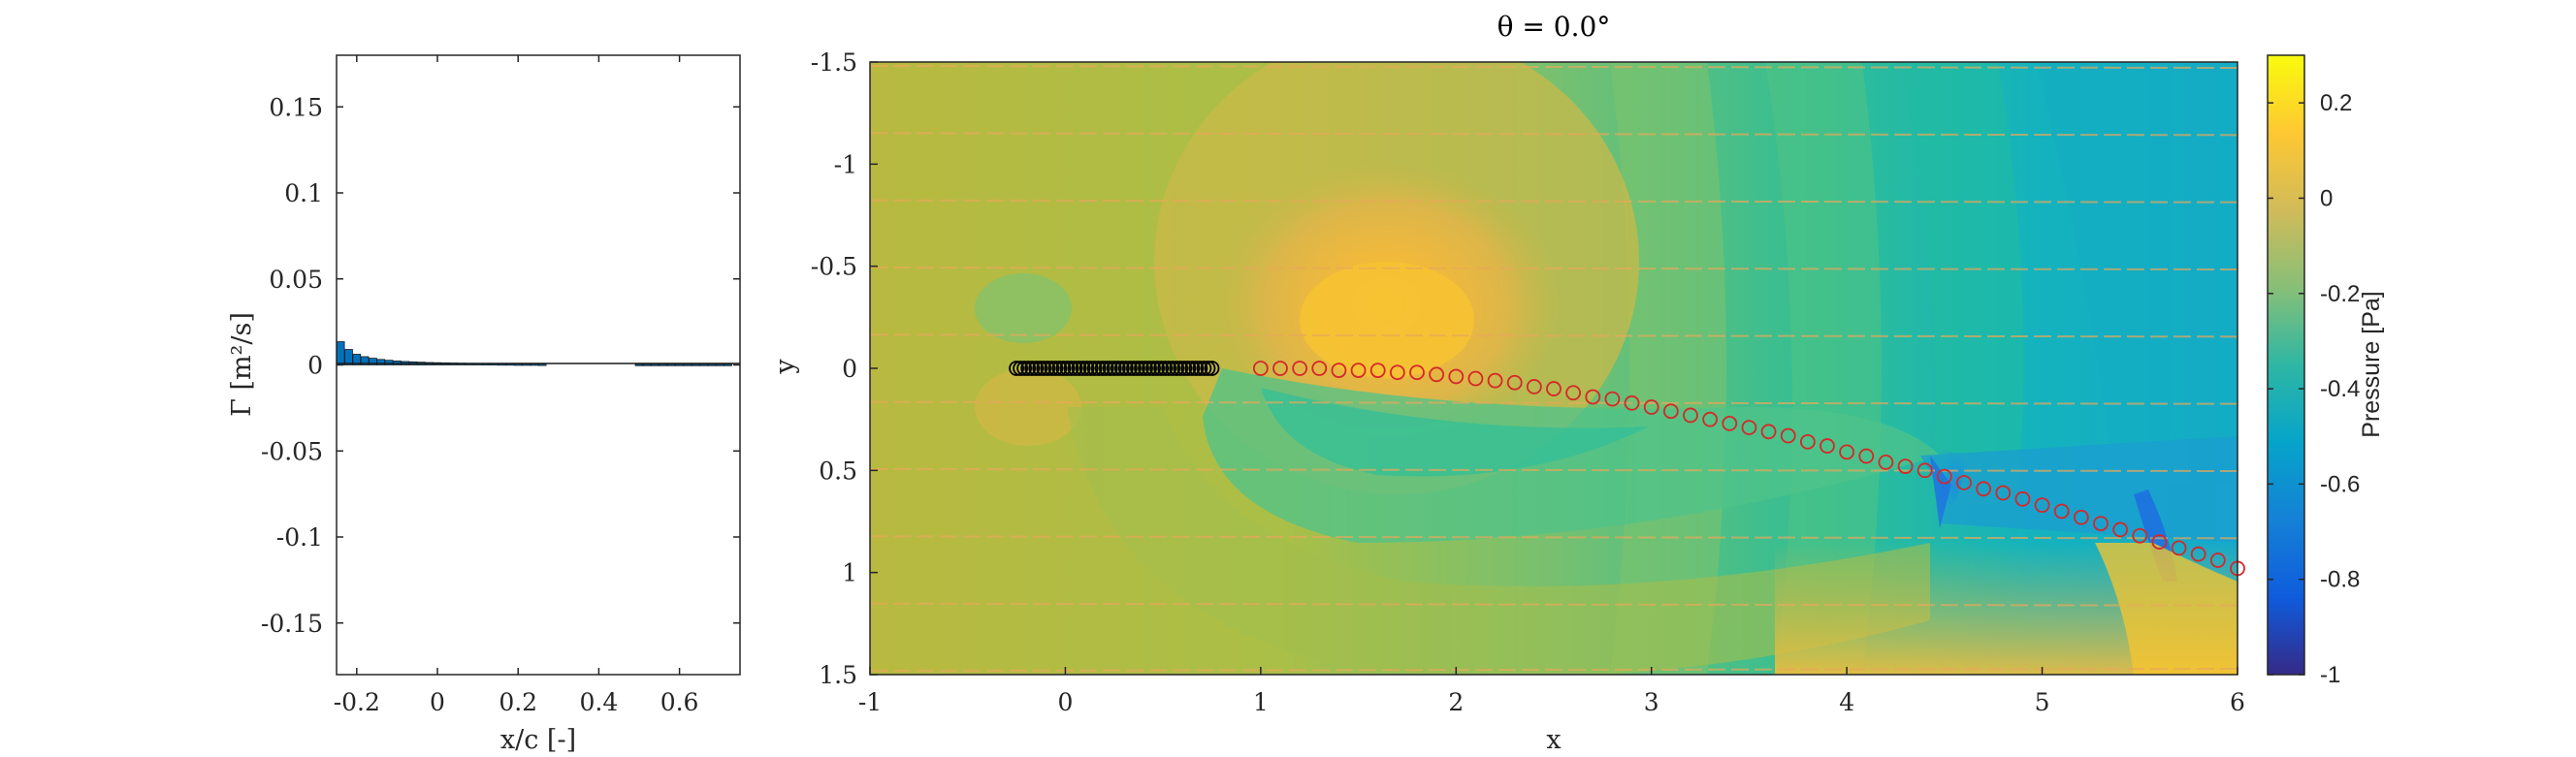 Image resolution: width=2576 pixels, height=757 pixels. Describe the element at coordinates (785, 367) in the screenshot. I see `field-ylabel: y` at that location.